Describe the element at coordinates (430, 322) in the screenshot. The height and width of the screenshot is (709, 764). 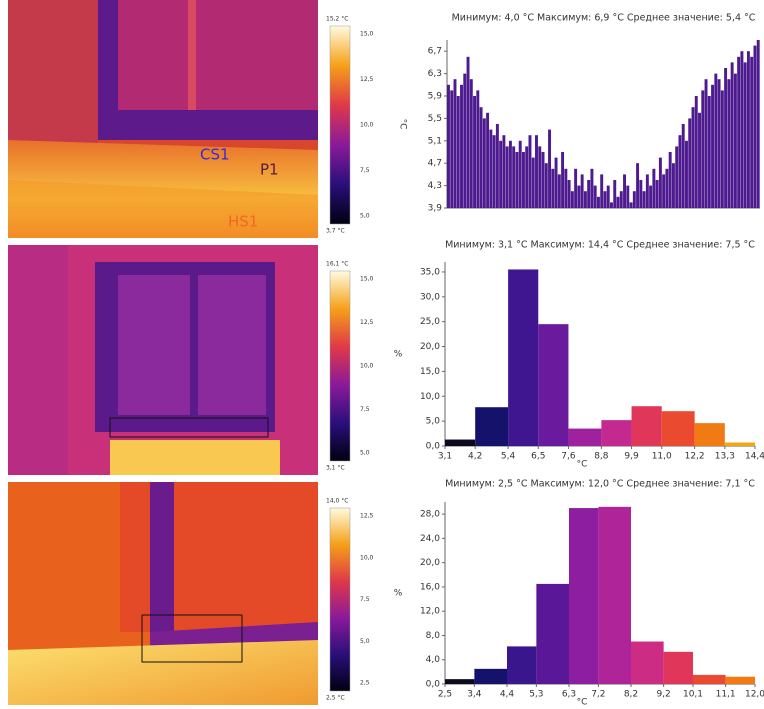
I see `y-tick-label: 25,0` at that location.